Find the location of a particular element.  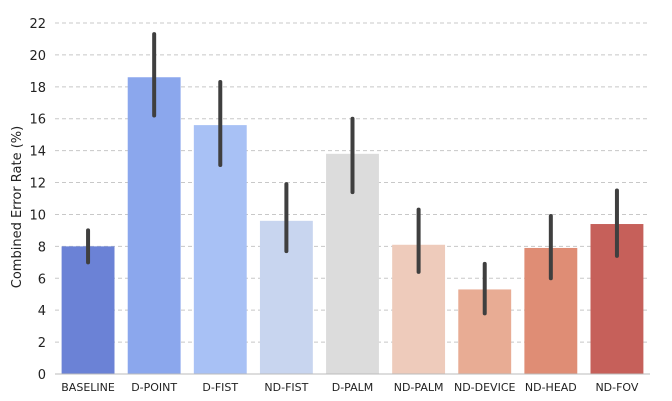

bar-baseline is located at coordinates (88, 310).